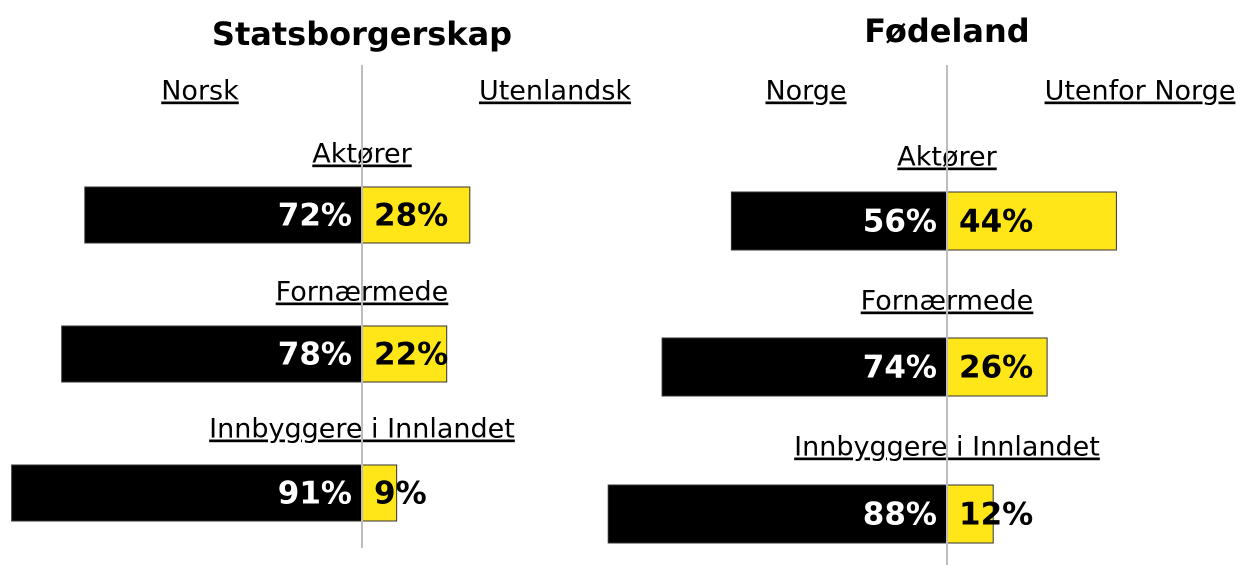 This screenshot has width=1249, height=565. Describe the element at coordinates (315, 494) in the screenshot. I see `value-label: 91%` at that location.